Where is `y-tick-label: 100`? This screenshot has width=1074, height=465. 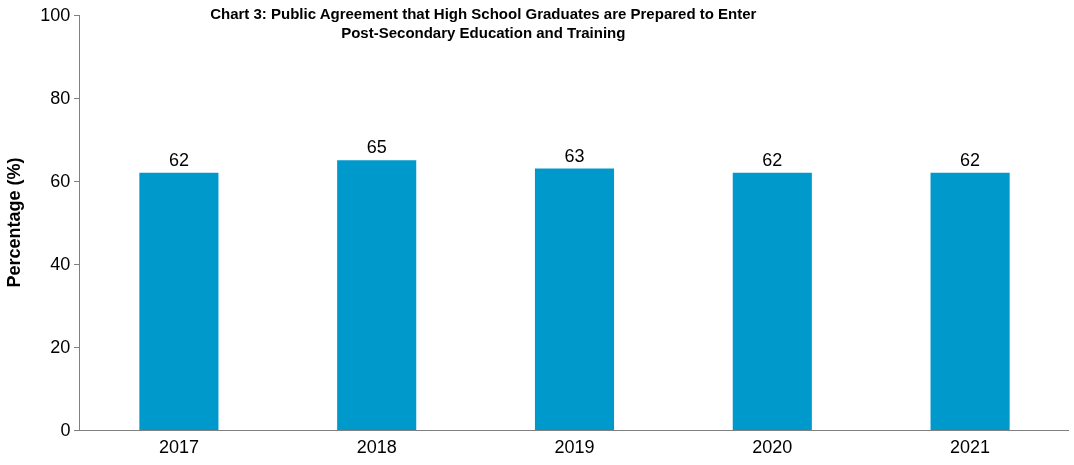 y-tick-label: 100 is located at coordinates (55, 15).